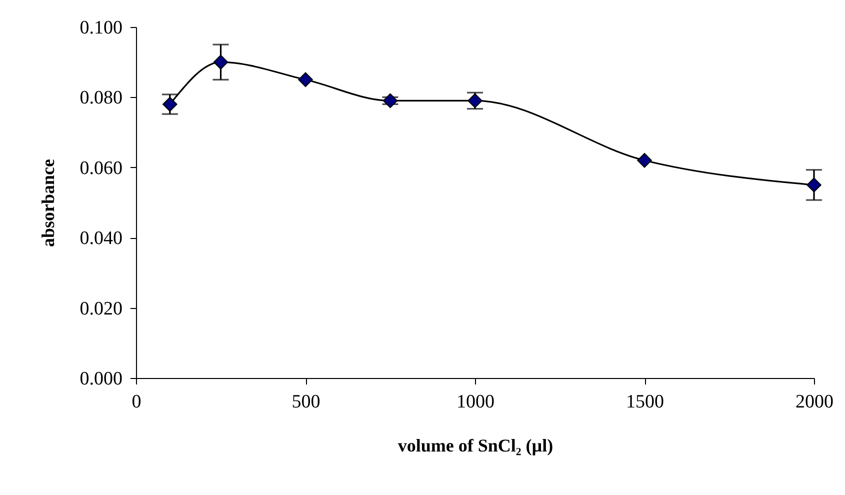 The image size is (845, 495). What do you see at coordinates (101, 98) in the screenshot?
I see `y-tick-label: 0.080` at bounding box center [101, 98].